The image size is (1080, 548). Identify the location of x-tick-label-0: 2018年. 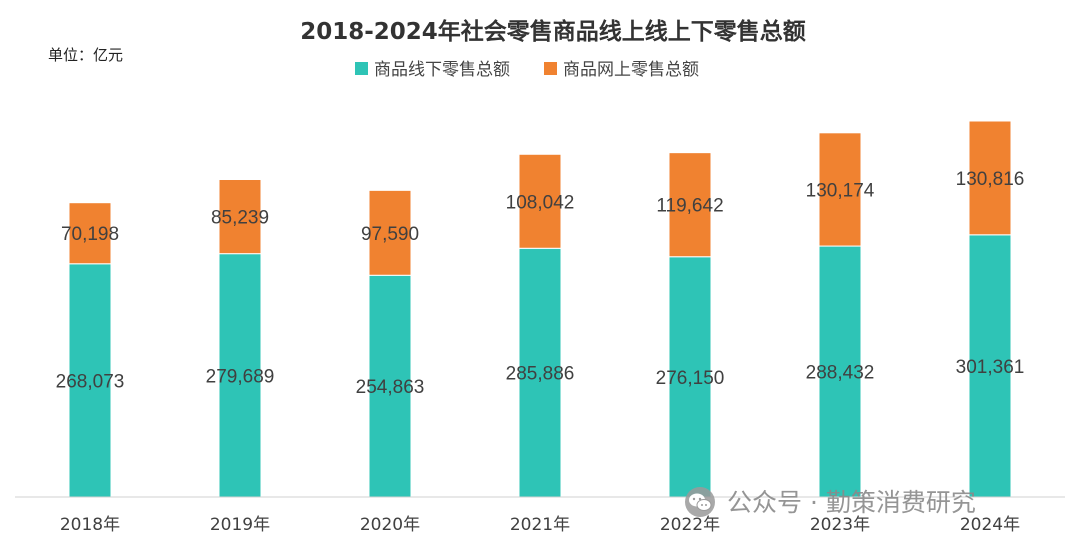
(90, 525).